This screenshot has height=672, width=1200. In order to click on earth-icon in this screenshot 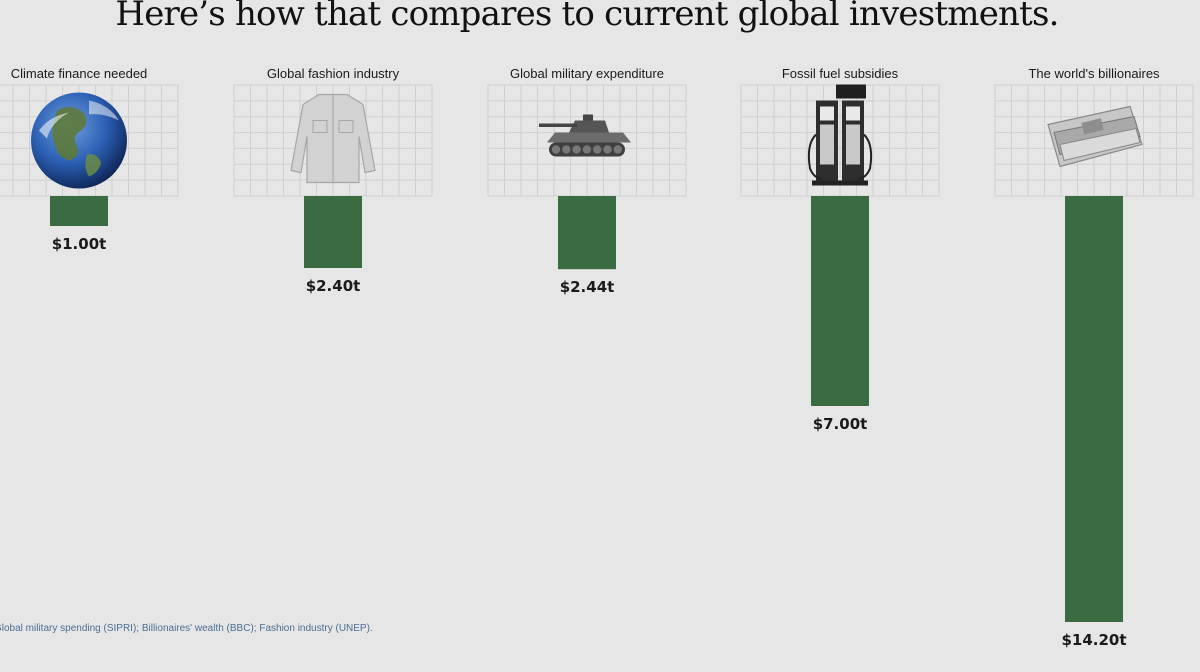, I will do `click(79, 140)`.